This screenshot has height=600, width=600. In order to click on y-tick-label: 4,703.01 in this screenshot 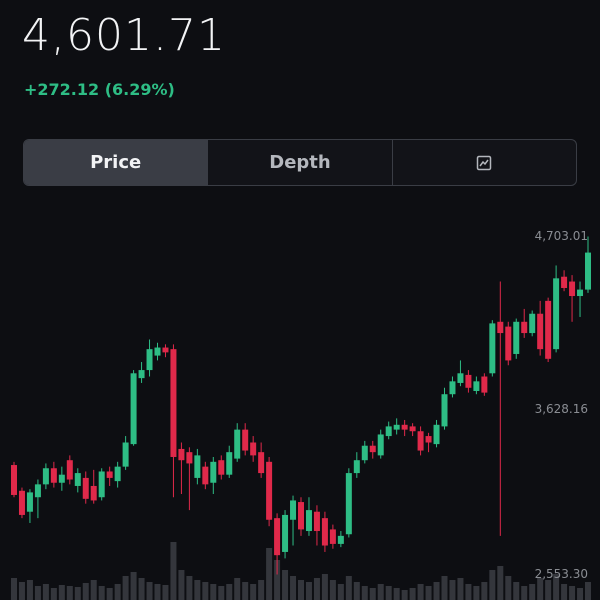, I will do `click(561, 236)`.